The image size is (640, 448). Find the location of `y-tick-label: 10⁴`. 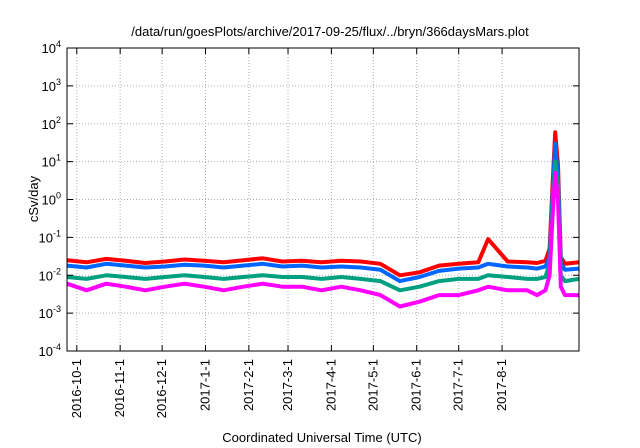

y-tick-label: 10⁴ is located at coordinates (51, 47).